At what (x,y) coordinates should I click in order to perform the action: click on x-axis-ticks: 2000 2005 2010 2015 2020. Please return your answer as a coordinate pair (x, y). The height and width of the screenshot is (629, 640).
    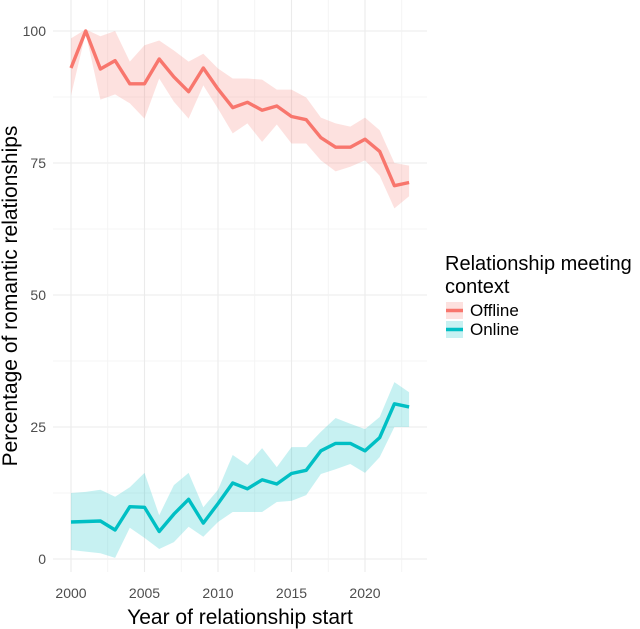
    Looking at the image, I should click on (217, 593).